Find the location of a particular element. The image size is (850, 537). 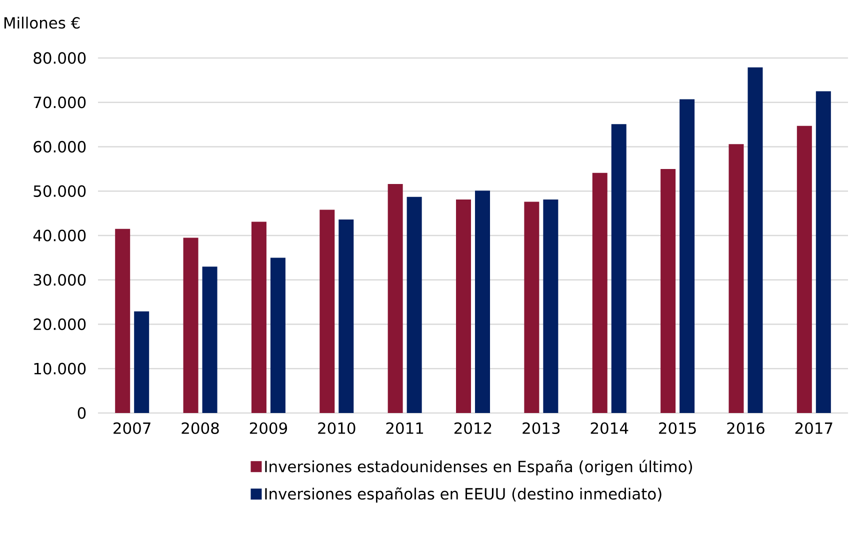

y-tick-label: 40.000 is located at coordinates (59, 236).